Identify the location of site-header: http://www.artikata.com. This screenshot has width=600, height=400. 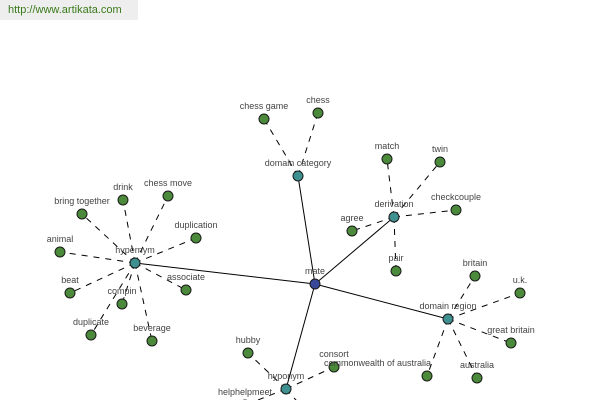
(69, 10).